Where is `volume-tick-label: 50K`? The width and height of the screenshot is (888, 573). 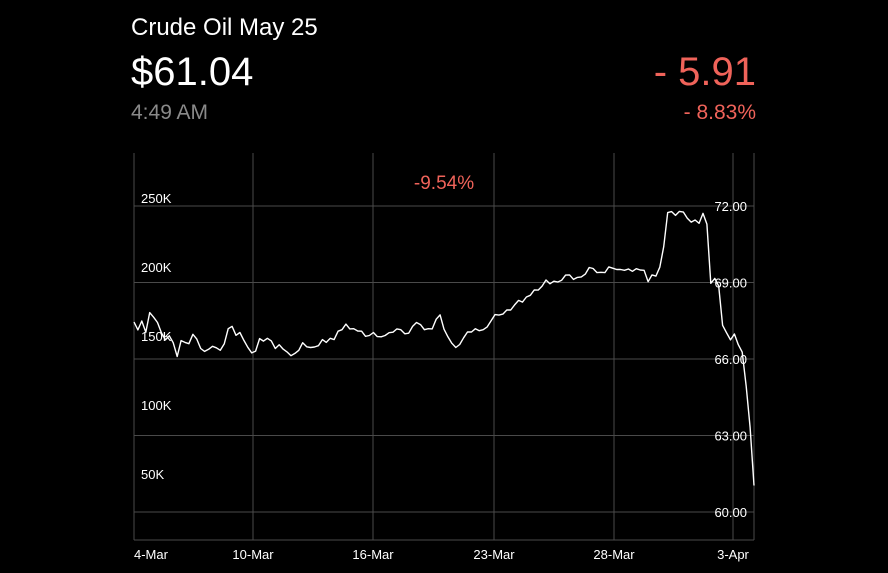 volume-tick-label: 50K is located at coordinates (152, 474).